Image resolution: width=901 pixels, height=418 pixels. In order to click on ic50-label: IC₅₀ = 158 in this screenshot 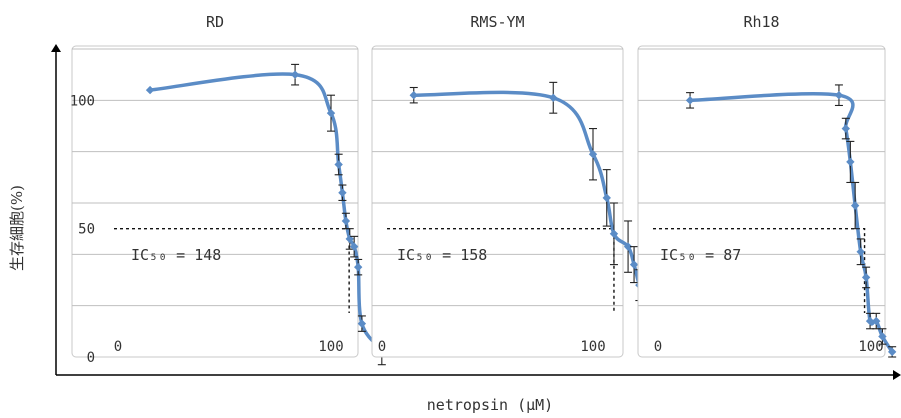, I will do `click(442, 255)`.